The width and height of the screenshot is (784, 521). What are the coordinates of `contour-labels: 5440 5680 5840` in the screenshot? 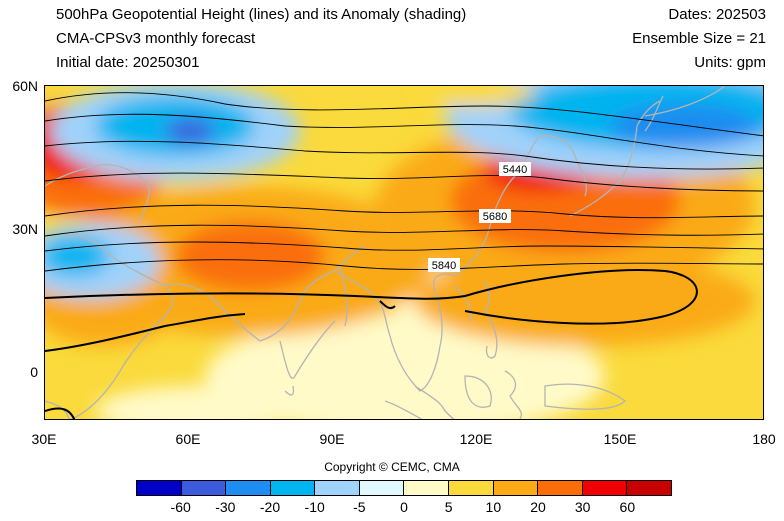 It's located at (479, 217).